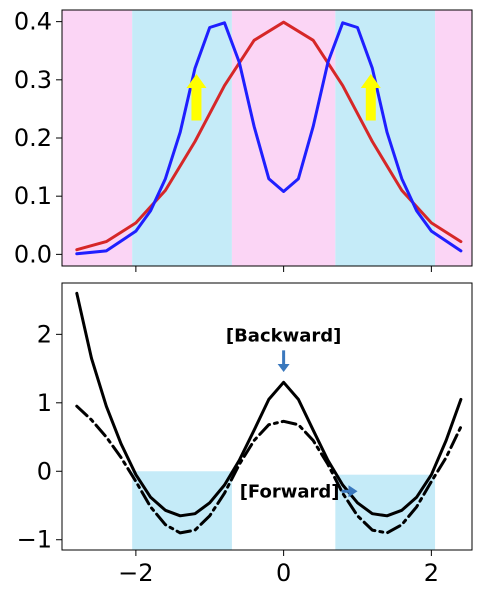  I want to click on y-tick-label-2: 1, so click(44, 403).